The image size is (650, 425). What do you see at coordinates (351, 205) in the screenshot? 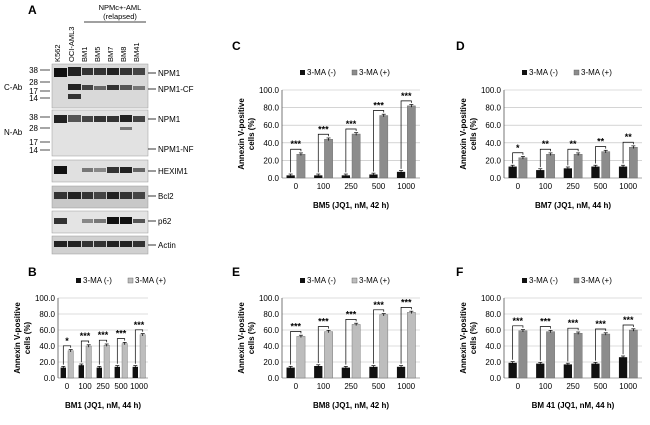
I see `x-axis-title: BM5 (JQ1, nM, 42 h)` at bounding box center [351, 205].